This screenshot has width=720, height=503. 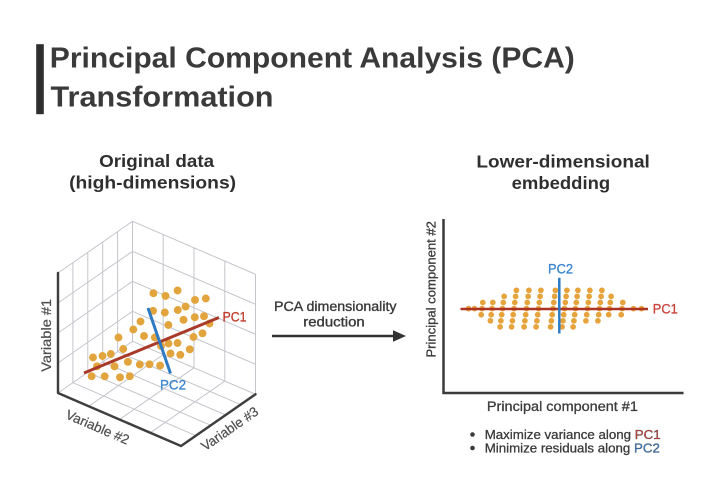 What do you see at coordinates (152, 183) in the screenshot?
I see `svg-text: (high-dimensions)` at bounding box center [152, 183].